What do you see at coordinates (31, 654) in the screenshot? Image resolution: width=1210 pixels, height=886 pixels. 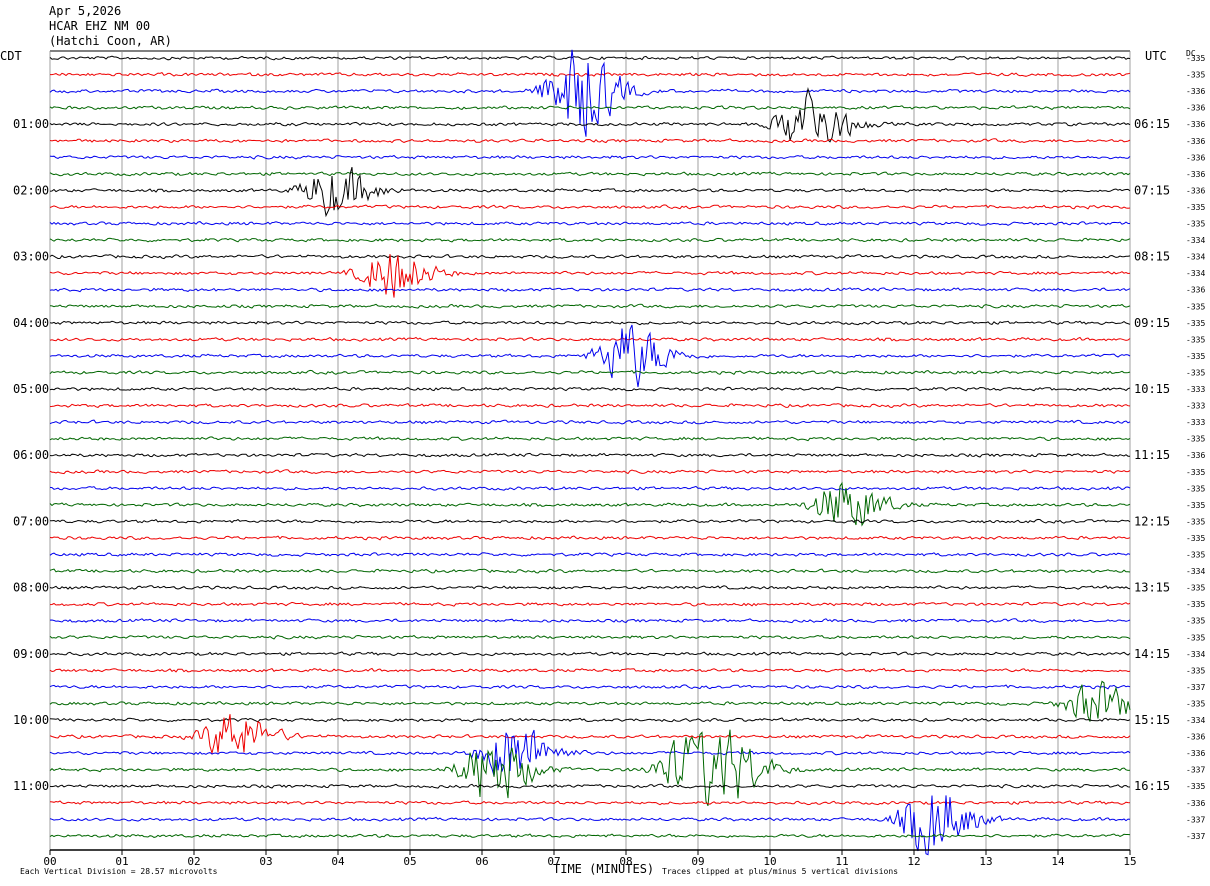 I see `left-hour-label: 09:00` at bounding box center [31, 654].